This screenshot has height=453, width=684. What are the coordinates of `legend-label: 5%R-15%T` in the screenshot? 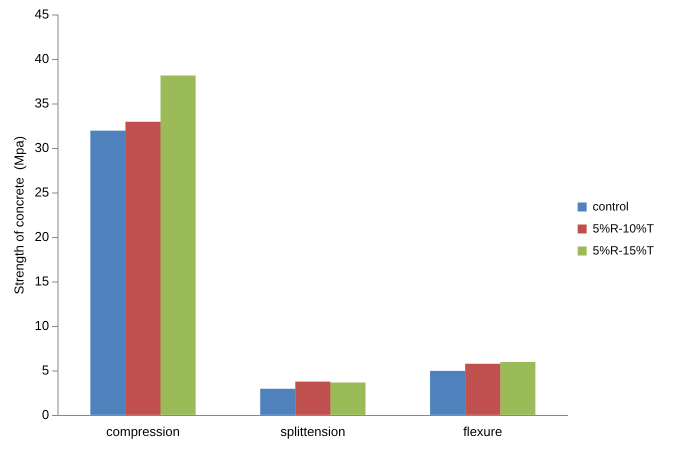 It's located at (623, 250).